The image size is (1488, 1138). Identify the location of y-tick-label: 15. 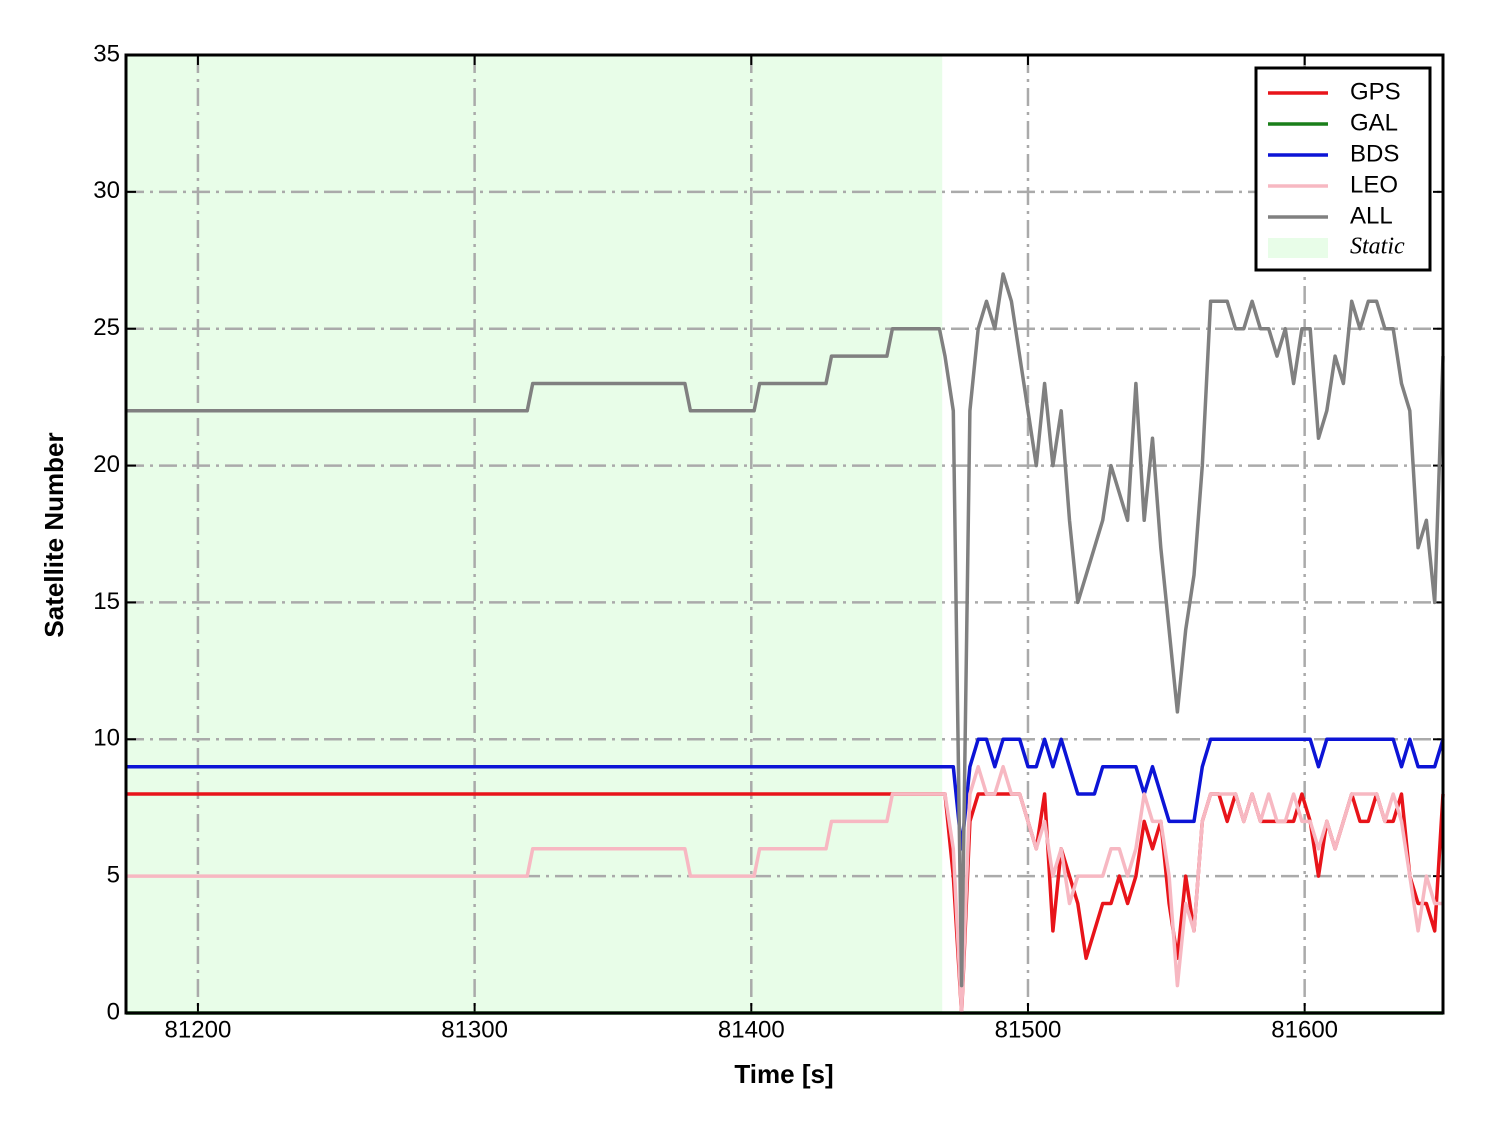
(106, 601).